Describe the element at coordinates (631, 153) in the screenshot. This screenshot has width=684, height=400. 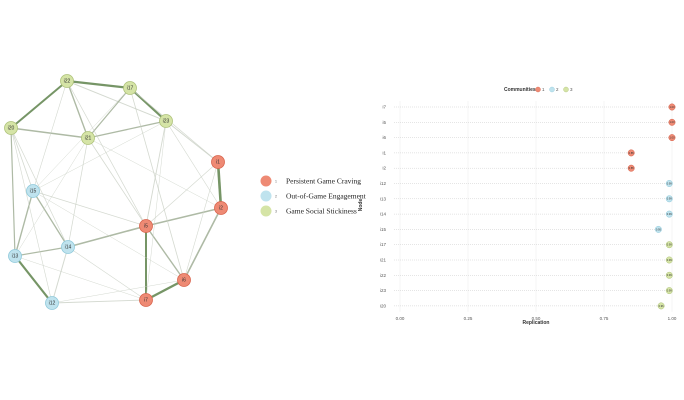
I see `point-i1` at that location.